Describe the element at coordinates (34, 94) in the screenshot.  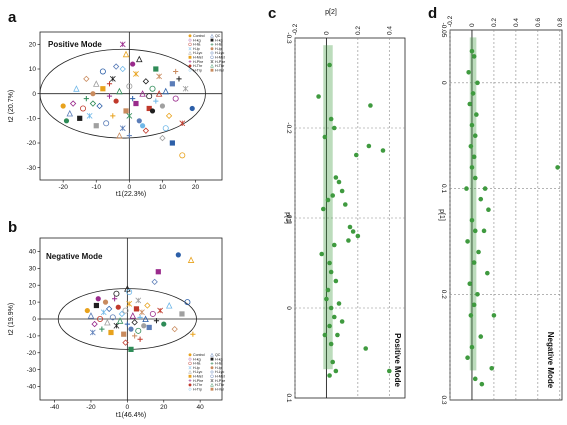
I see `pa-ytick-label-3: 0` at that location.